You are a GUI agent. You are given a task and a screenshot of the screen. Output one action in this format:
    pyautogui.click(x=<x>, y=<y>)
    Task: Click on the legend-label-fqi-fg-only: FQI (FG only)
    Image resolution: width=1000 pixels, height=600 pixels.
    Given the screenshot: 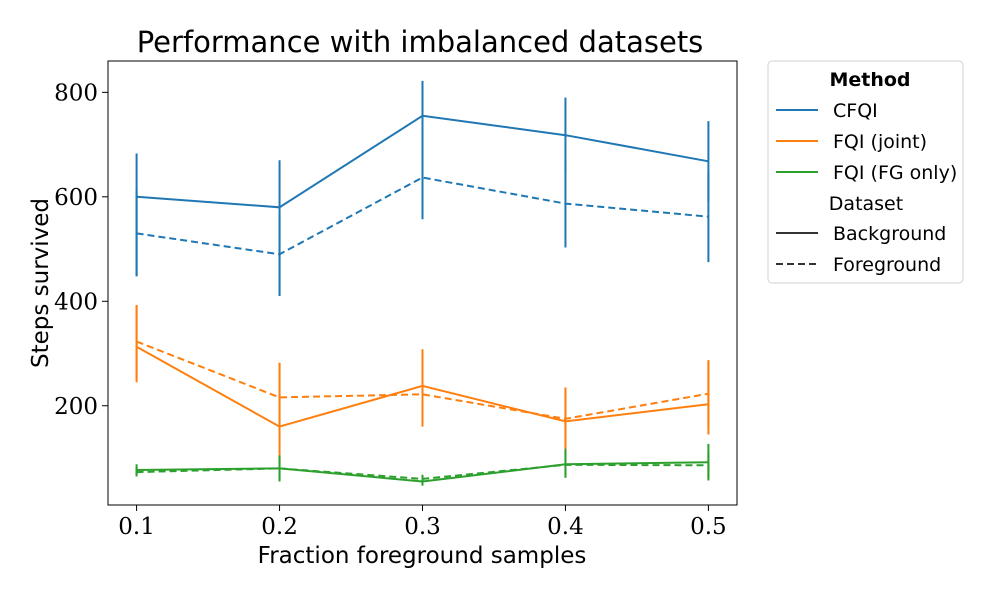 What is the action you would take?
    pyautogui.click(x=895, y=173)
    